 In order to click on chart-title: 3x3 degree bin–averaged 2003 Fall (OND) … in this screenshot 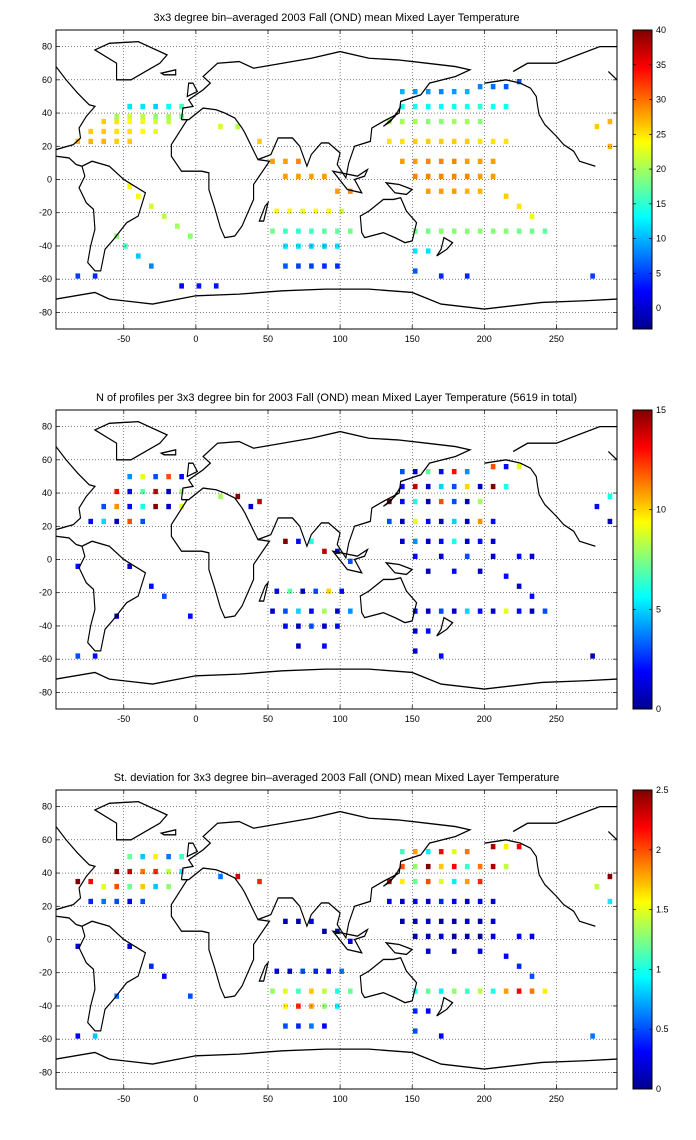, I will do `click(336, 18)`.